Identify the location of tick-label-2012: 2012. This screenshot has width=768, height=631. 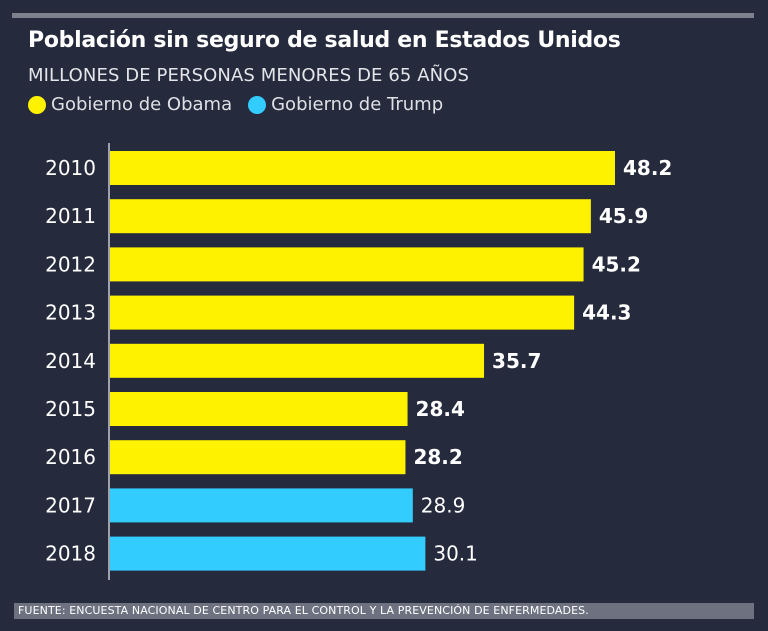
(70, 264).